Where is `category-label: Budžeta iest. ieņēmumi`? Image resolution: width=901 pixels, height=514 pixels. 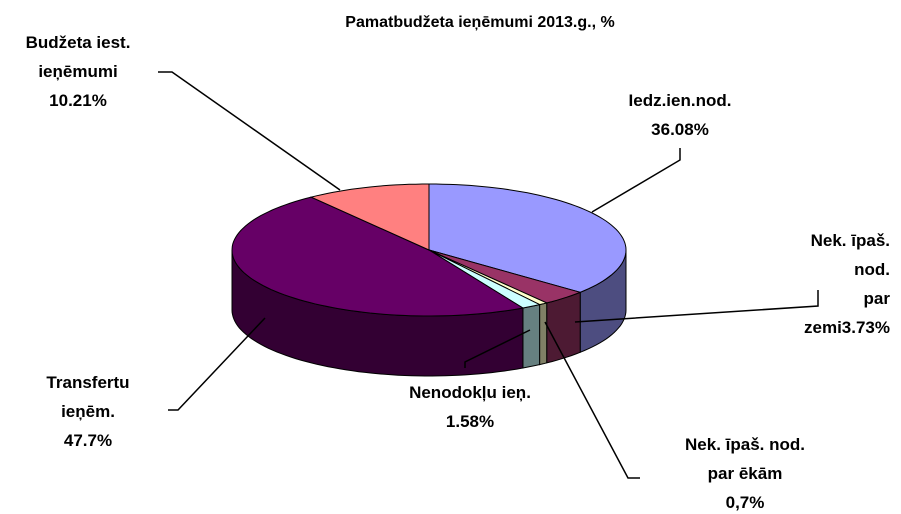
category-label: Budžeta iest. ieņēmumi is located at coordinates (78, 57).